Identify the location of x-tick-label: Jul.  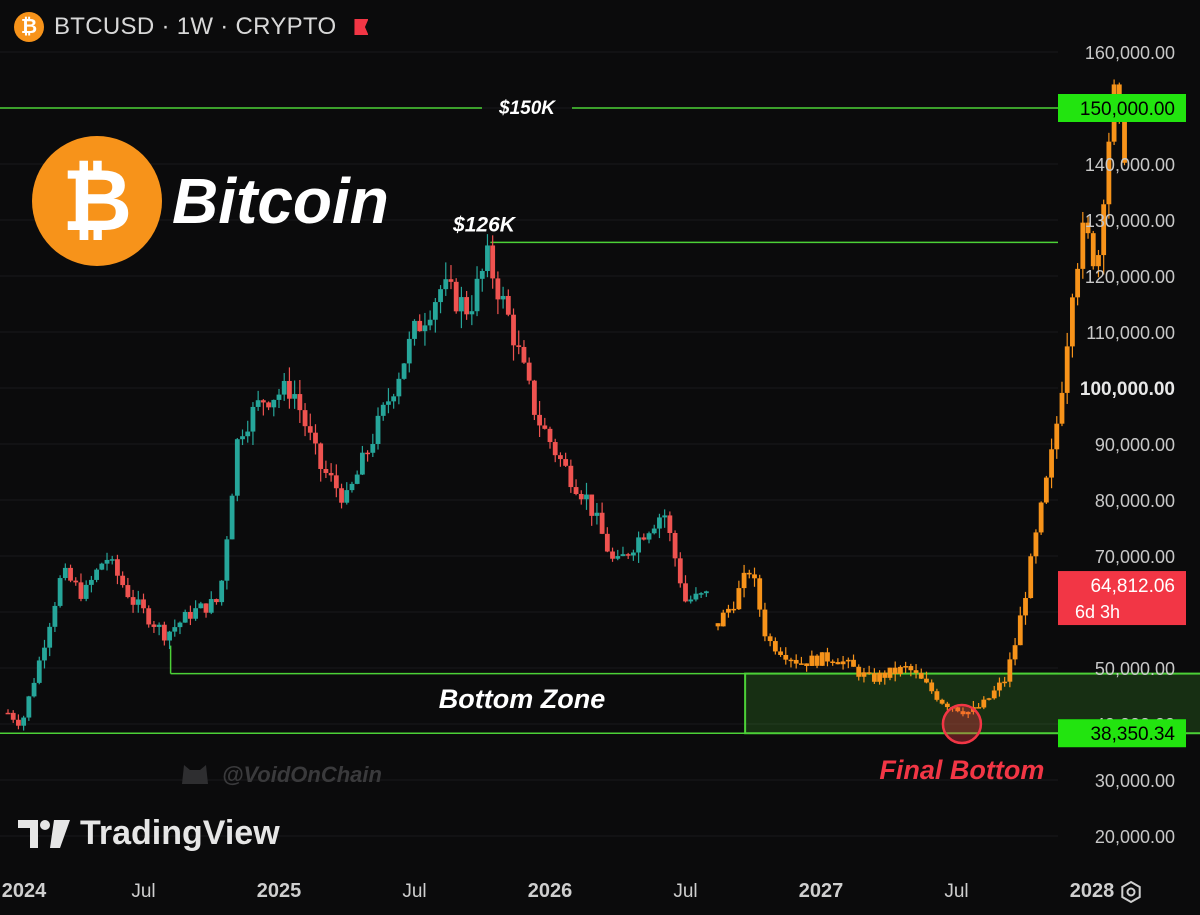
(685, 891).